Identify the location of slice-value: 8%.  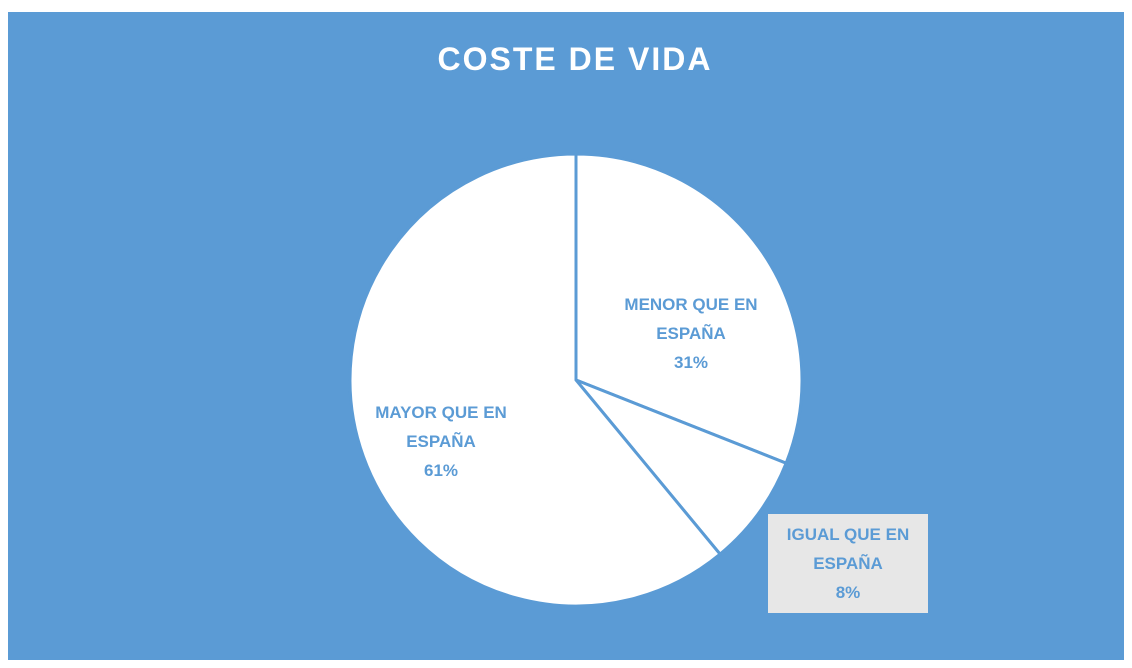
(848, 592).